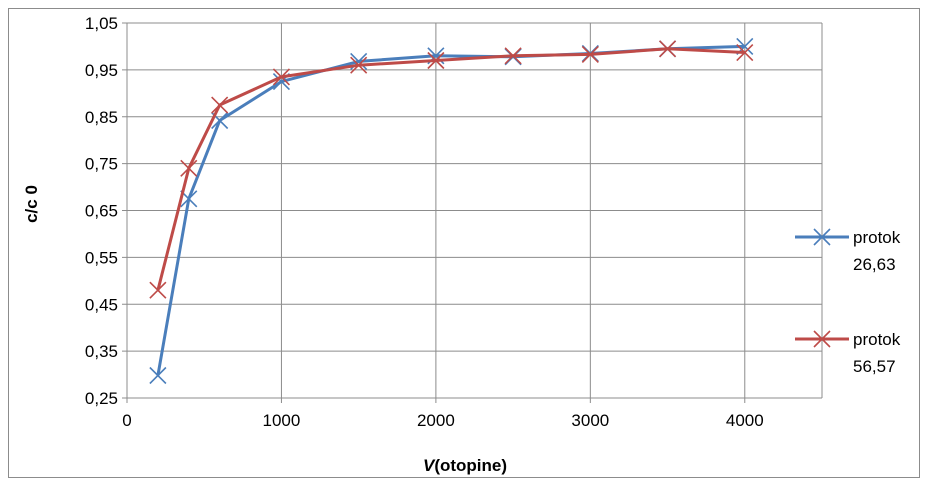 The height and width of the screenshot is (485, 930). I want to click on x-axis-title: V(otopine), so click(465, 465).